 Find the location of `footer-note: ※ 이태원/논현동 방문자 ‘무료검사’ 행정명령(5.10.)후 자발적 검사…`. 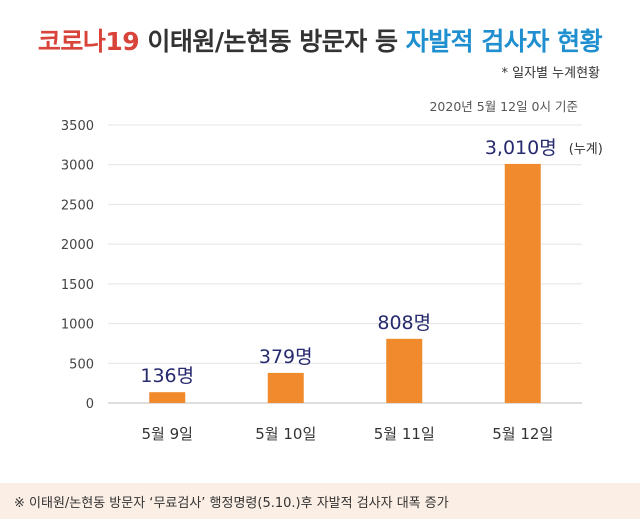

footer-note: ※ 이태원/논현동 방문자 ‘무료검사’ 행정명령(5.10.)후 자발적 검사… is located at coordinates (231, 503).